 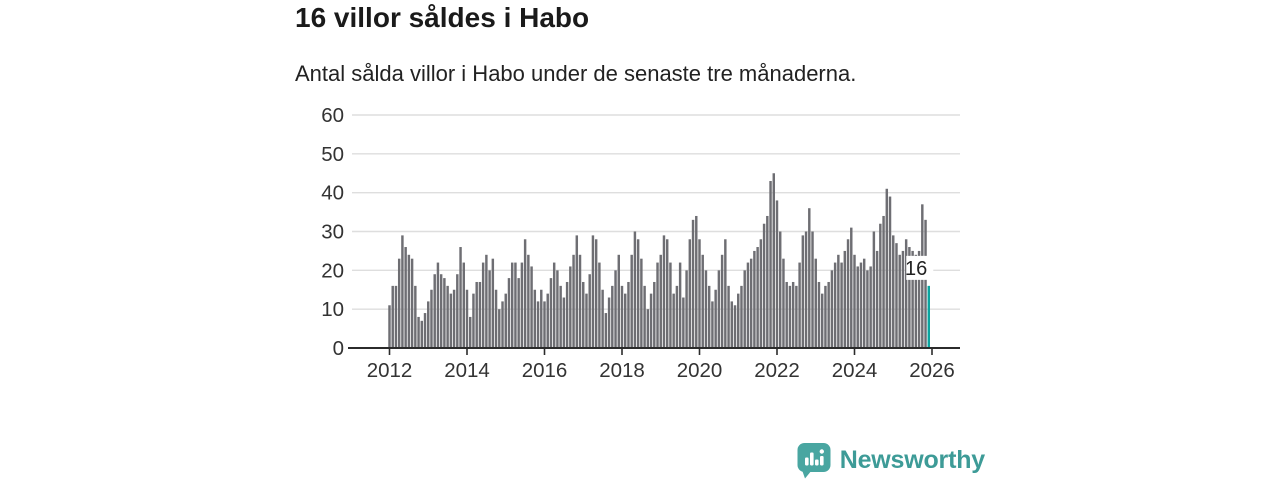 I want to click on y-tick-label: 40, so click(x=332, y=193).